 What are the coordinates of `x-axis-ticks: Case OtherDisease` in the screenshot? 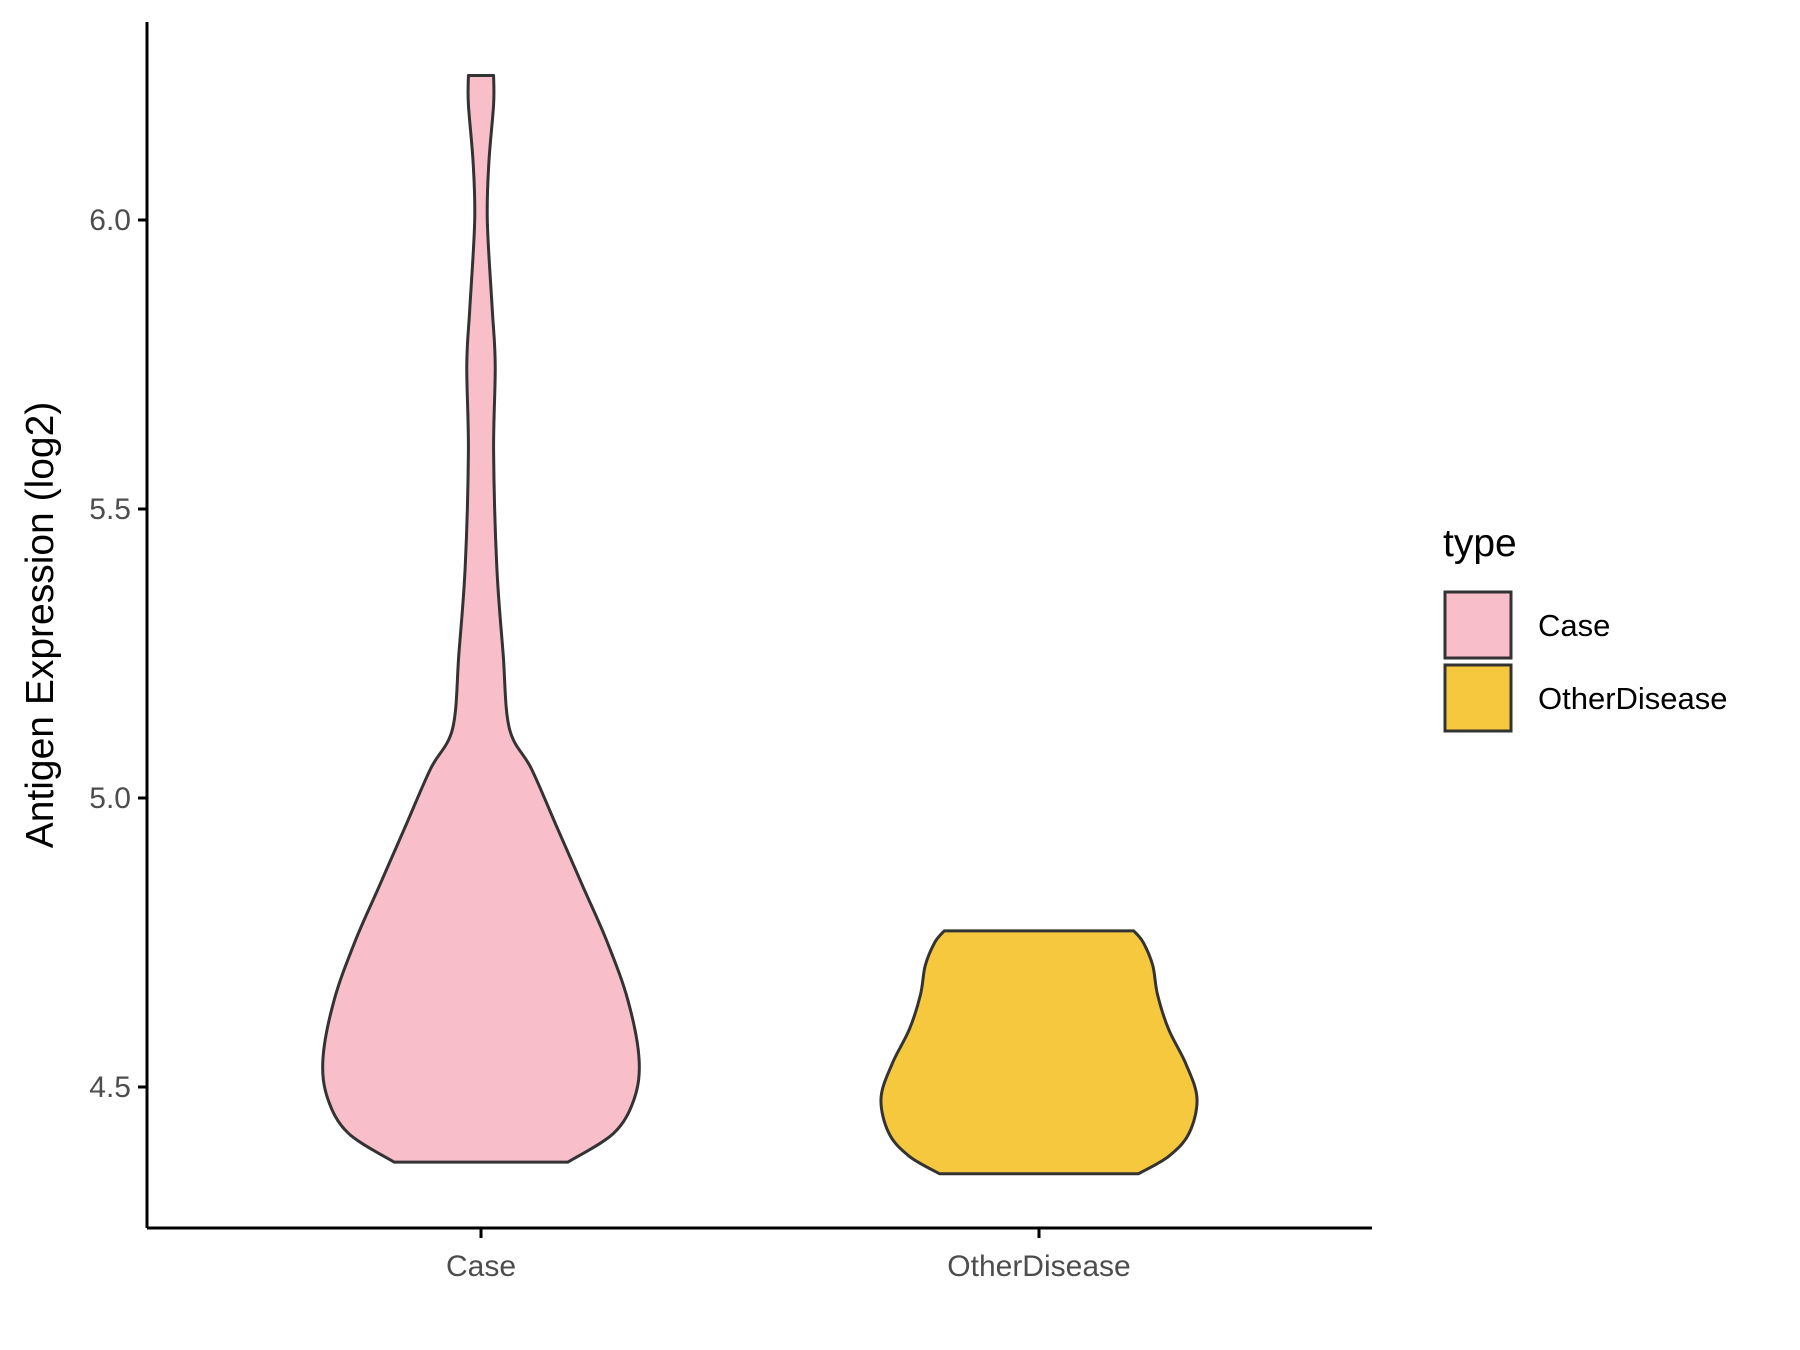 It's located at (788, 1255).